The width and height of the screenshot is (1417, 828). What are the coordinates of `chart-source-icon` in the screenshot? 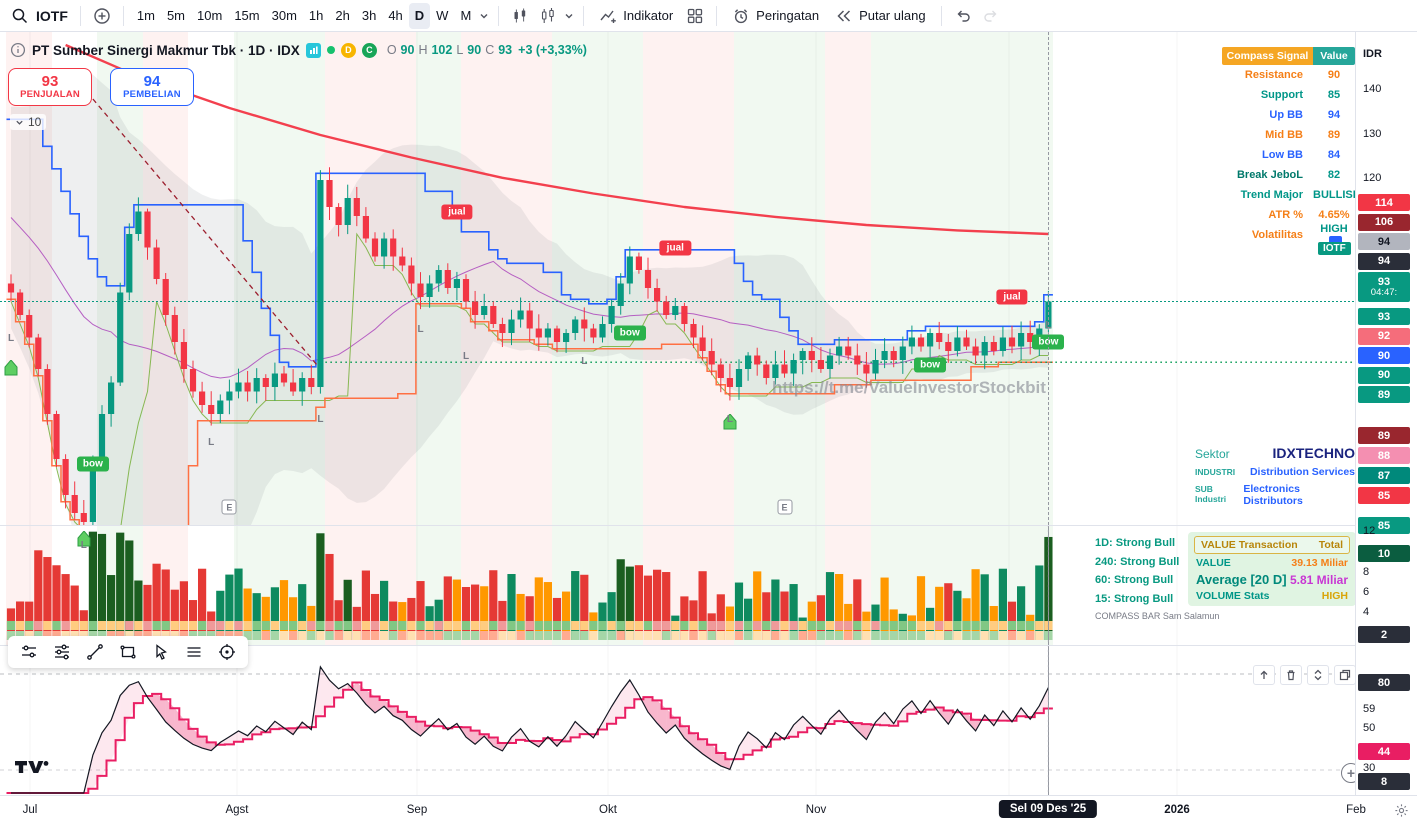 It's located at (313, 50).